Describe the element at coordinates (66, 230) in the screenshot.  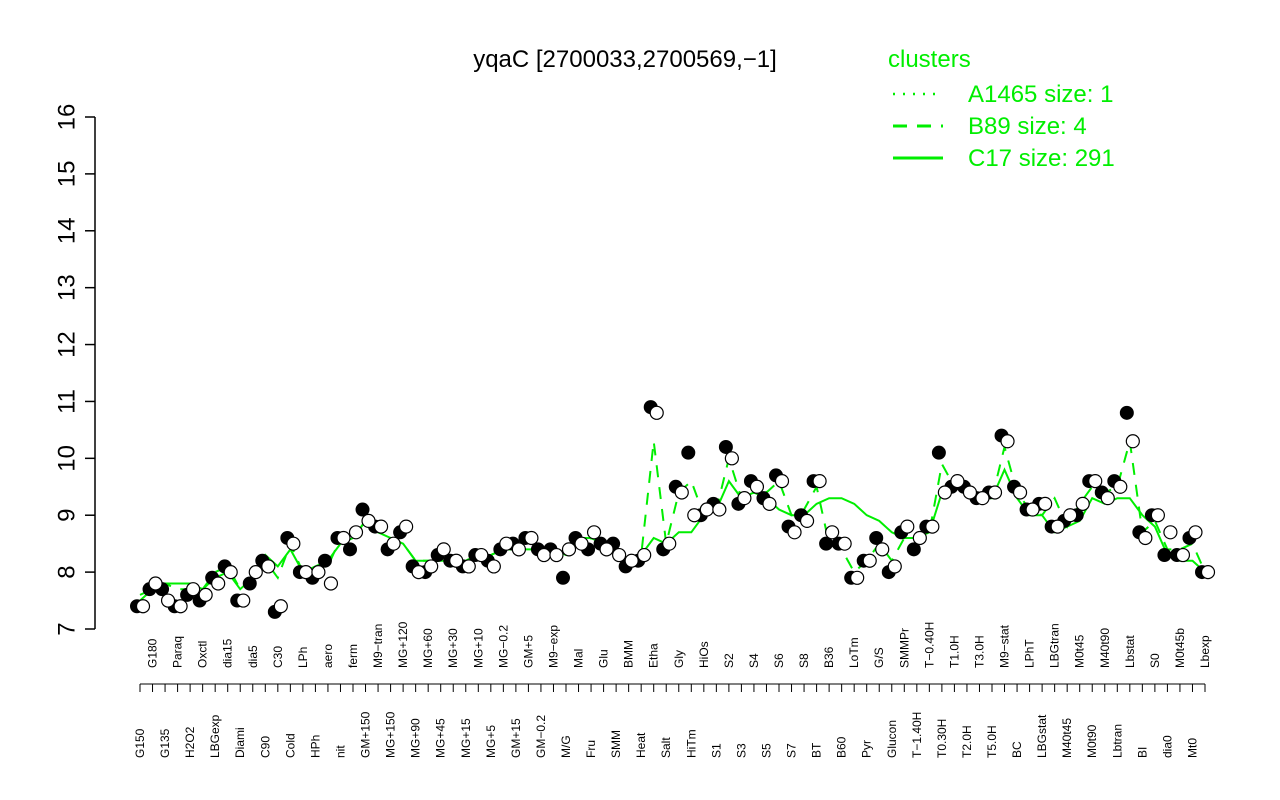
I see `y-tick-label: 14` at that location.